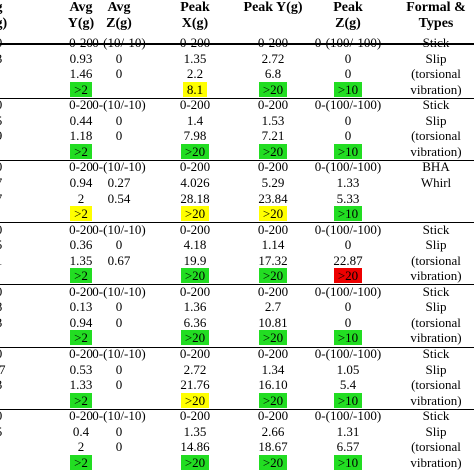  Describe the element at coordinates (348, 104) in the screenshot. I see `peak-z-cell: 0-(100/-100)` at that location.